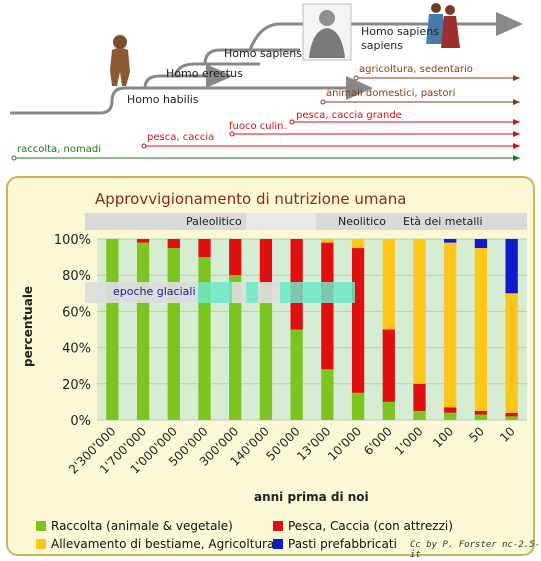 The image size is (541, 561). Describe the element at coordinates (120, 60) in the screenshot. I see `habilis-figure-icon` at that location.